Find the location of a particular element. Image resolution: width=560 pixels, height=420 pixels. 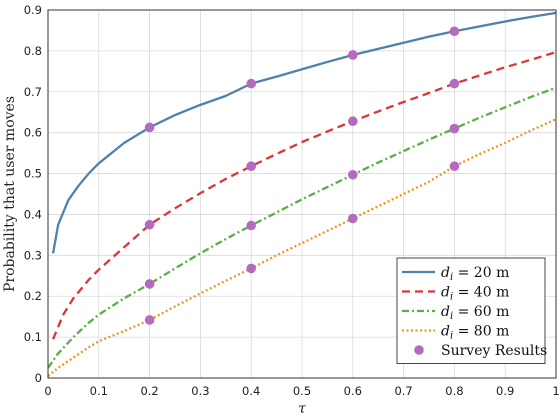

legend-marker is located at coordinates (419, 350).